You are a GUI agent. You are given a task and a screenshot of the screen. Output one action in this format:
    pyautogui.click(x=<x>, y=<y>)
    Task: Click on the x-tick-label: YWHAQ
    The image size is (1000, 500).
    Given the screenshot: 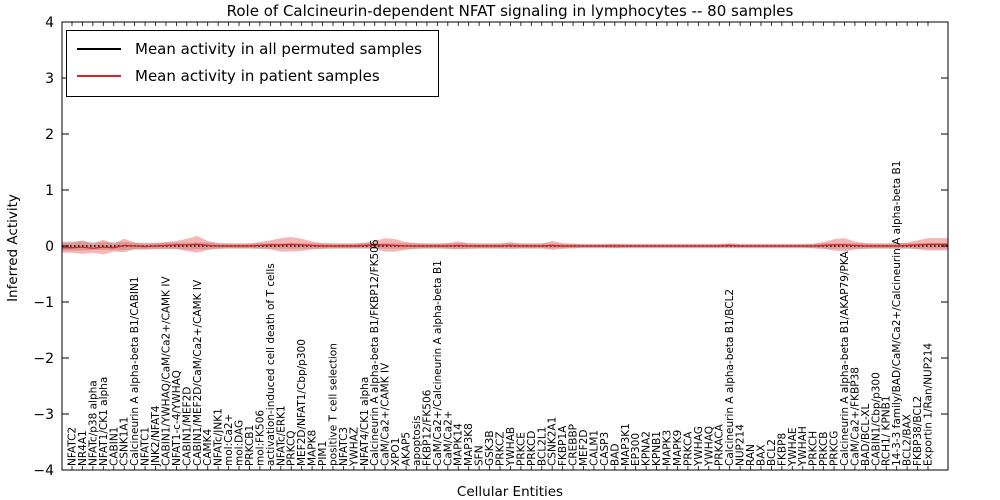 What is the action you would take?
    pyautogui.click(x=709, y=446)
    